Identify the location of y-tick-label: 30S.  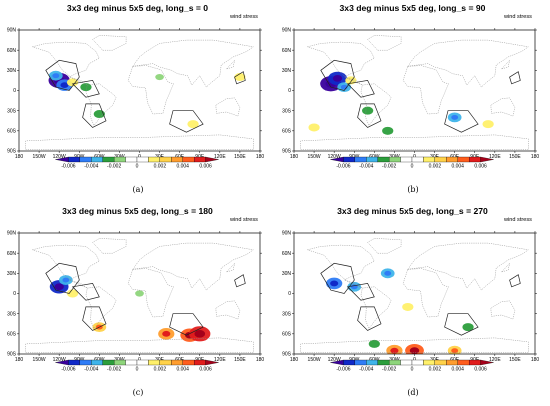
(287, 314).